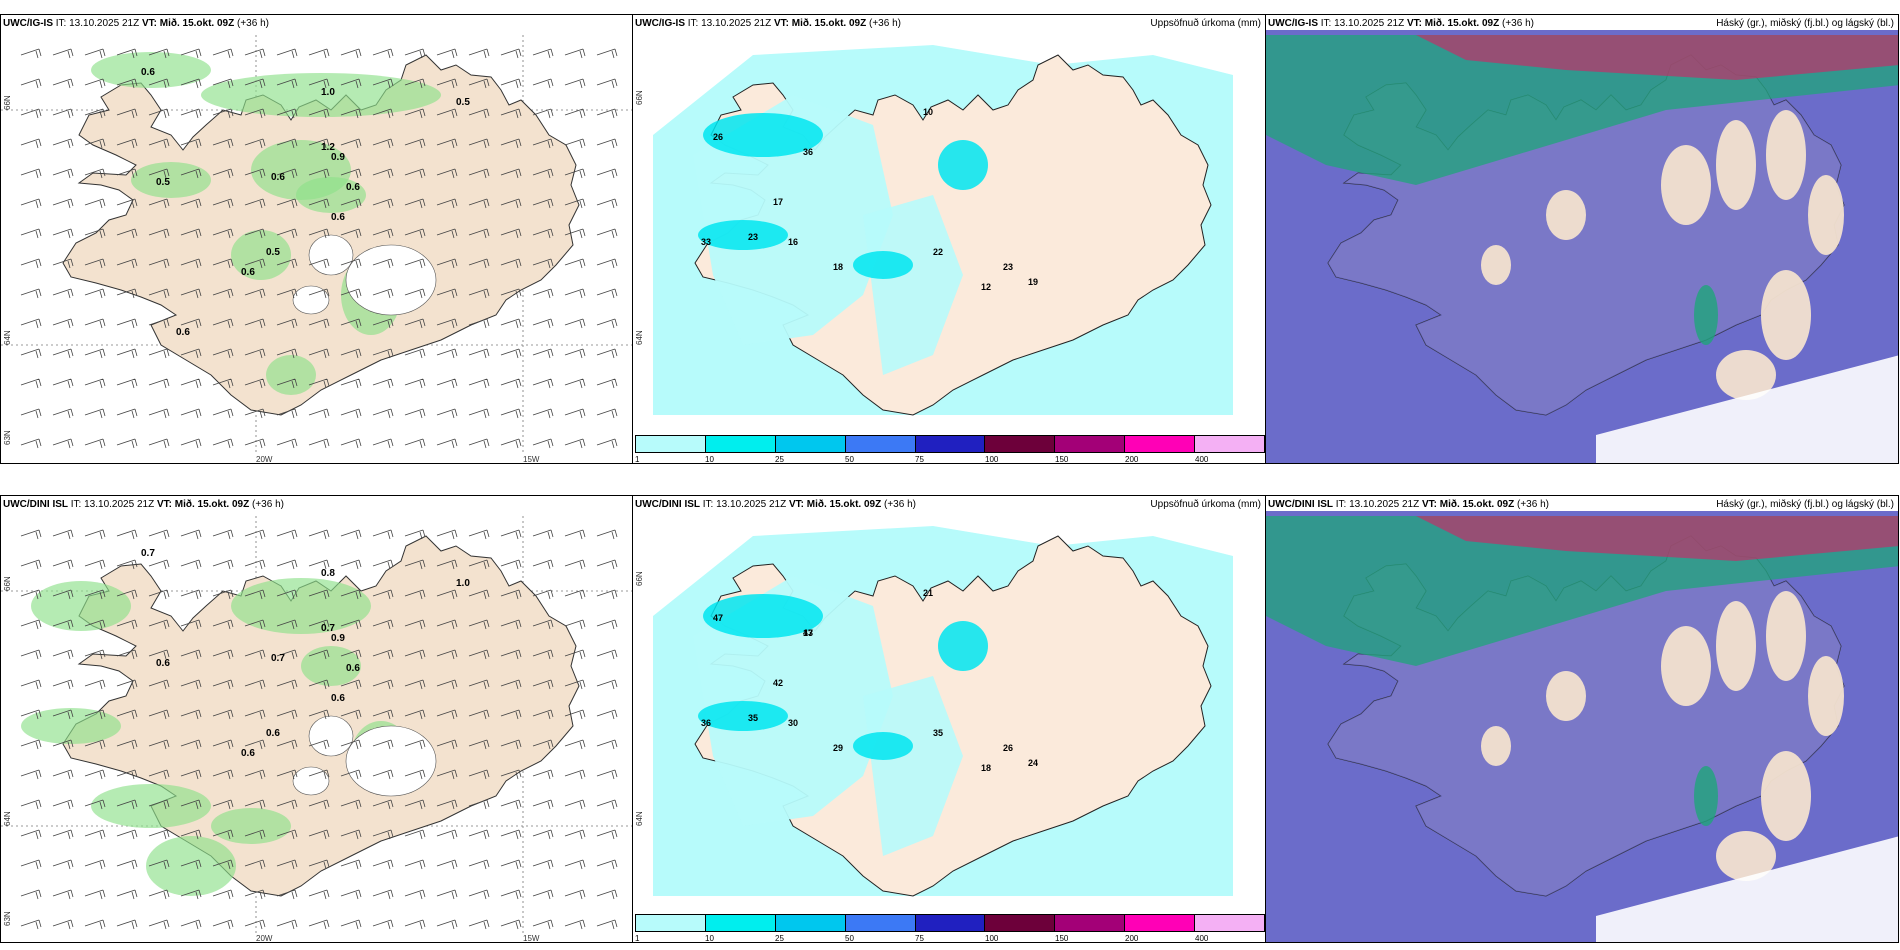 Image resolution: width=1900 pixels, height=950 pixels. Describe the element at coordinates (1062, 938) in the screenshot. I see `colorbar-tick-label: 150` at that location.